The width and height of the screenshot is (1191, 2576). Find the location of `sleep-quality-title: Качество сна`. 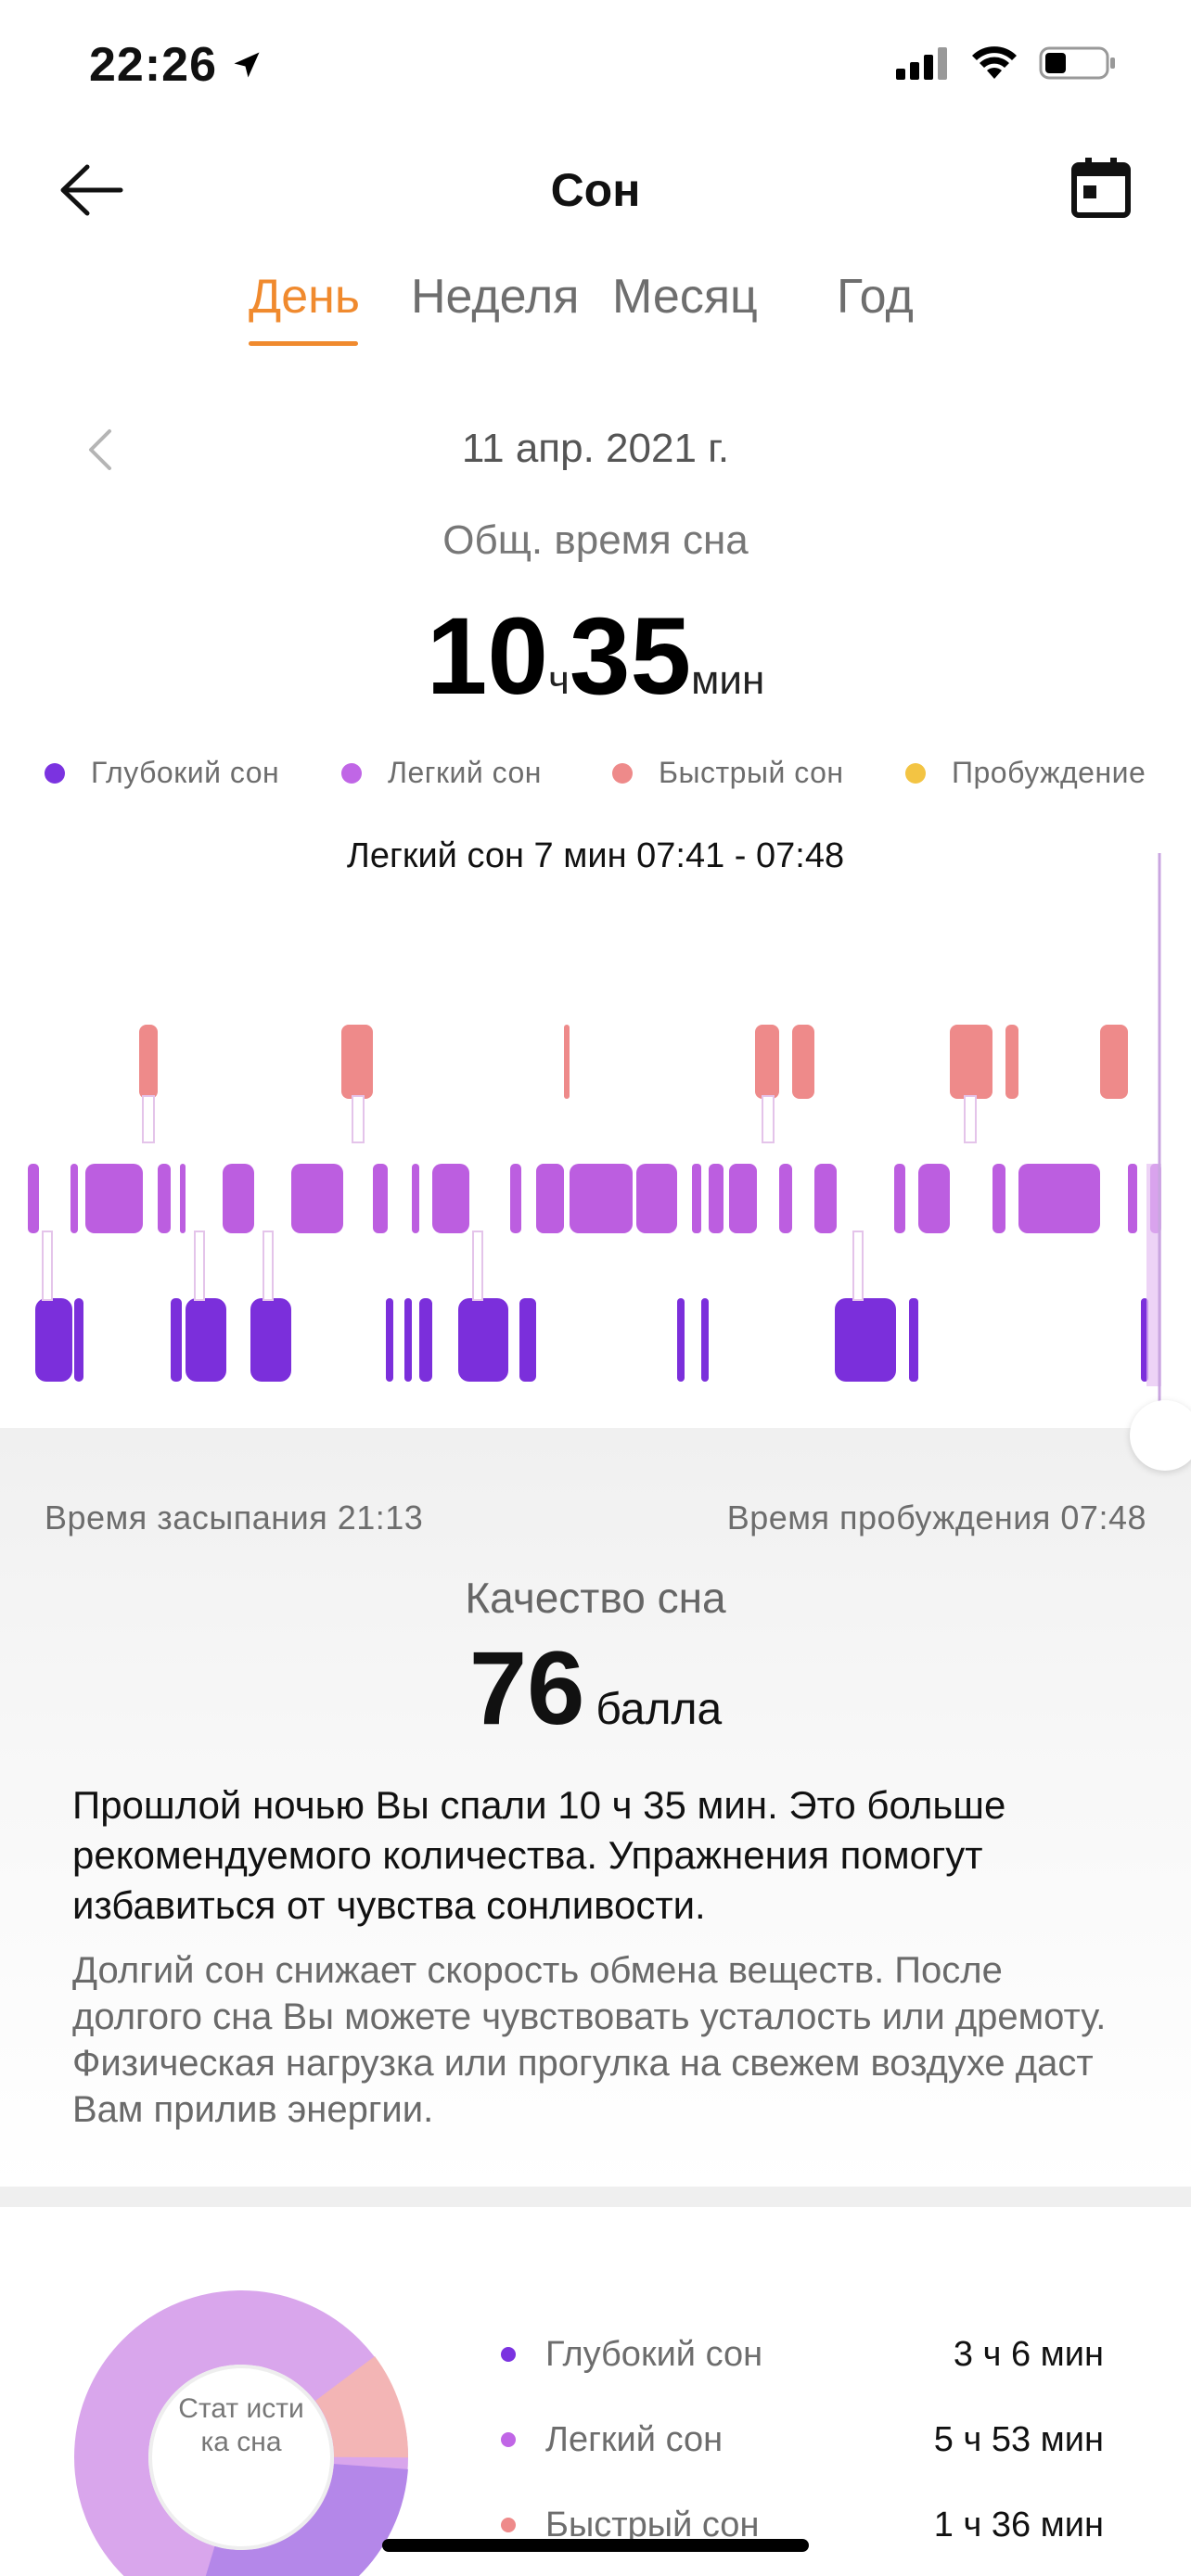

sleep-quality-title: Качество сна is located at coordinates (595, 1598).